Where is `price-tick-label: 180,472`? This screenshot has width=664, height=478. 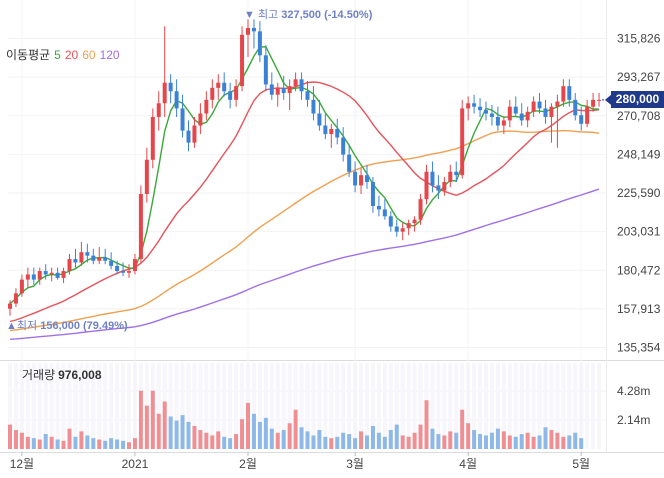
price-tick-label: 180,472 is located at coordinates (639, 270).